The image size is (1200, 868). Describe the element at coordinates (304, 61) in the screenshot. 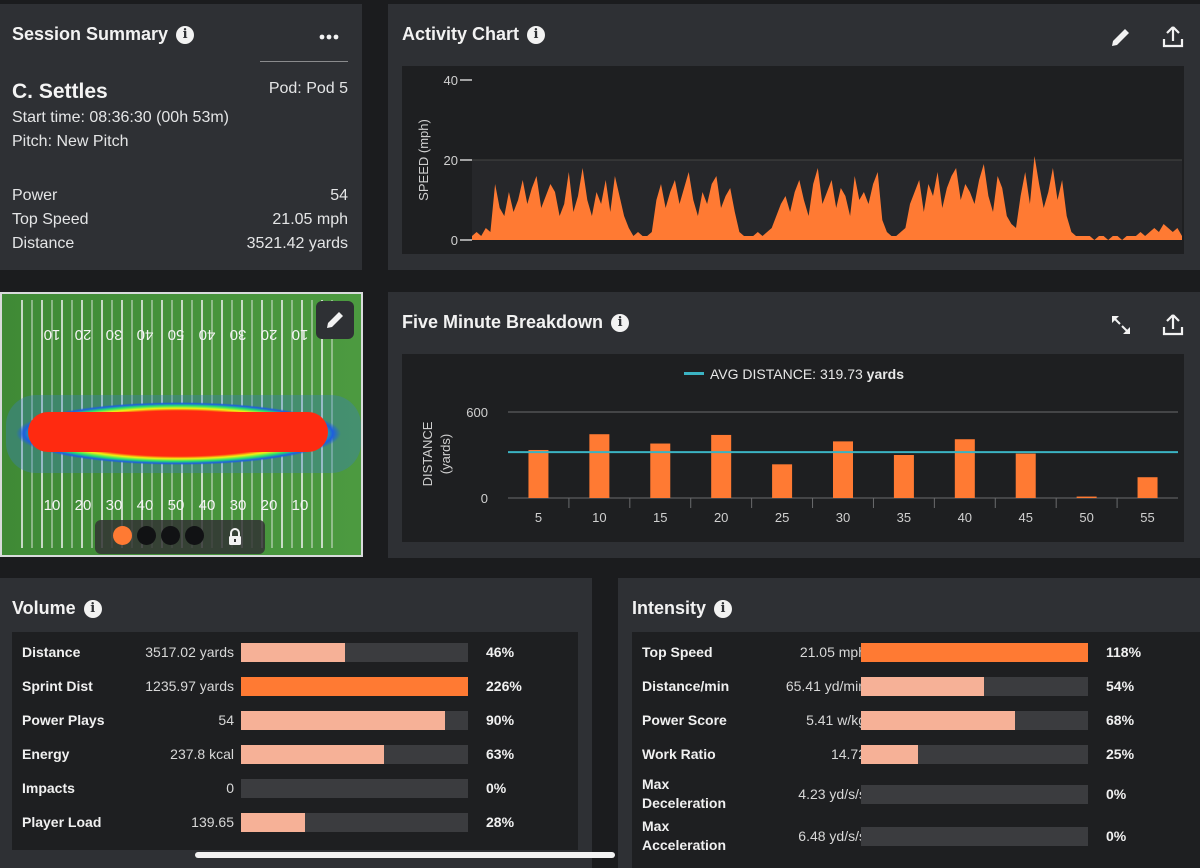

I see `divider` at that location.